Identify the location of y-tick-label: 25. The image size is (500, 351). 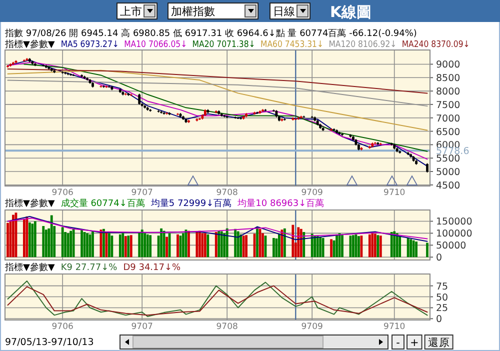
(442, 308).